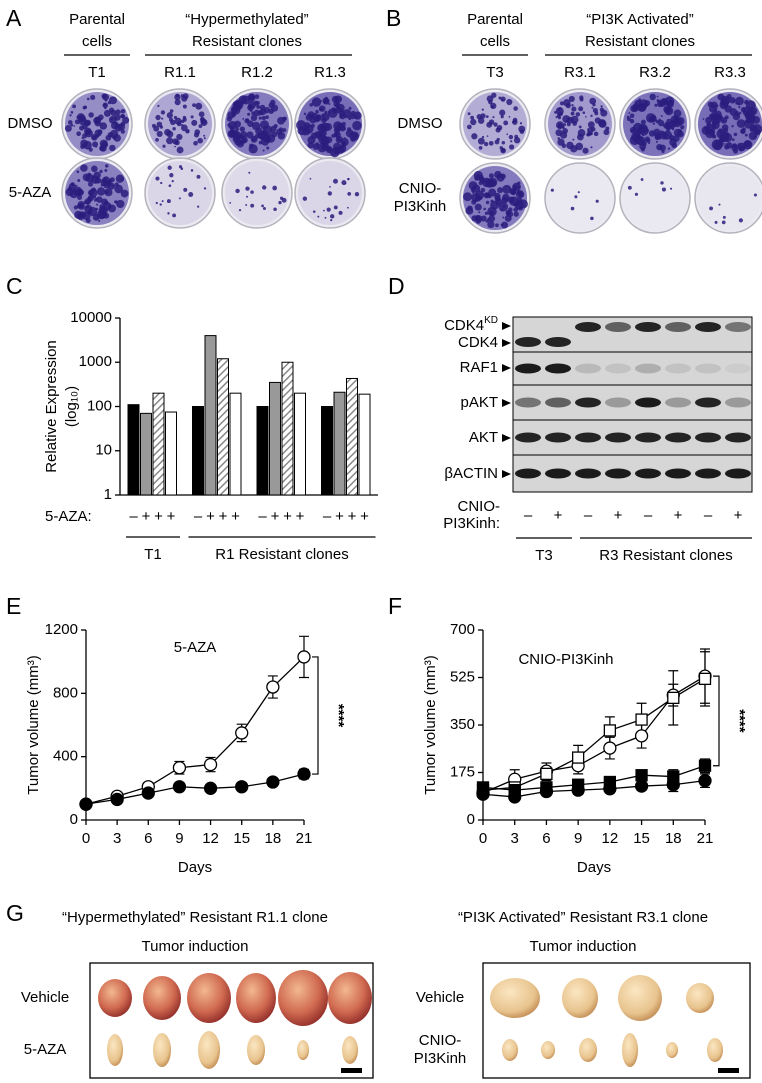 This screenshot has height=1083, width=762. What do you see at coordinates (728, 1070) in the screenshot?
I see `scale-bar` at bounding box center [728, 1070].